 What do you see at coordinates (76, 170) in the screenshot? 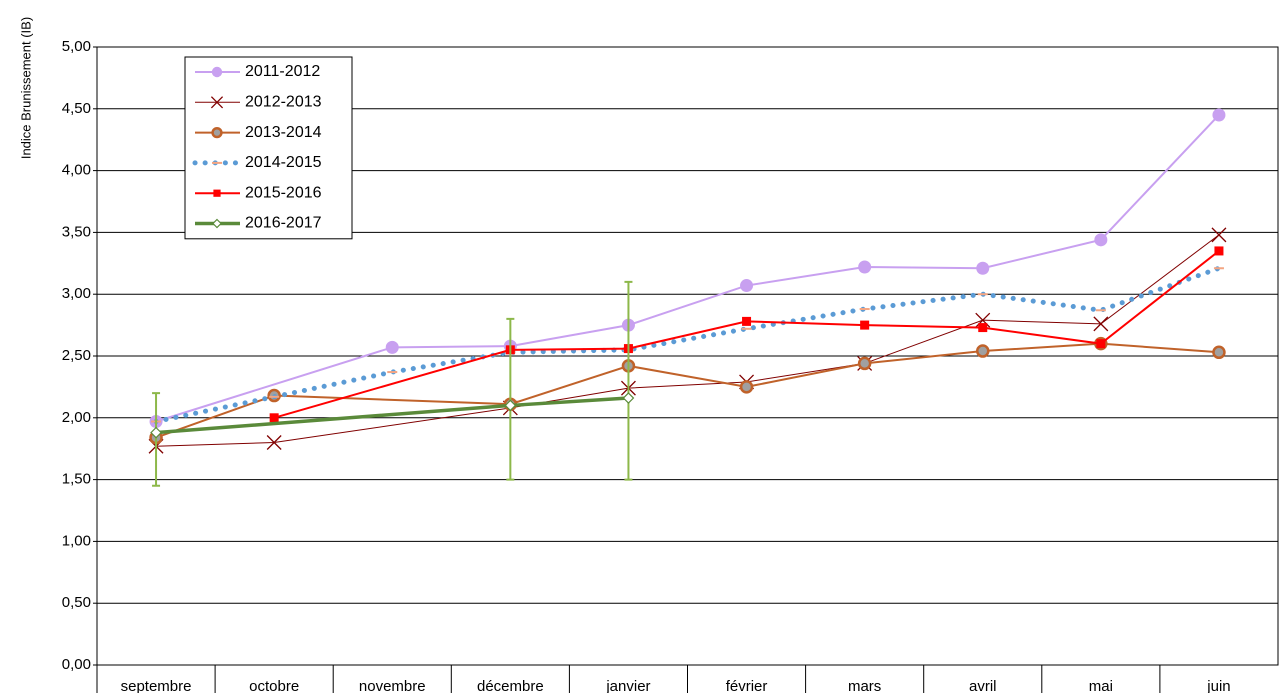
I see `y-tick-label: 4,00` at bounding box center [76, 170].